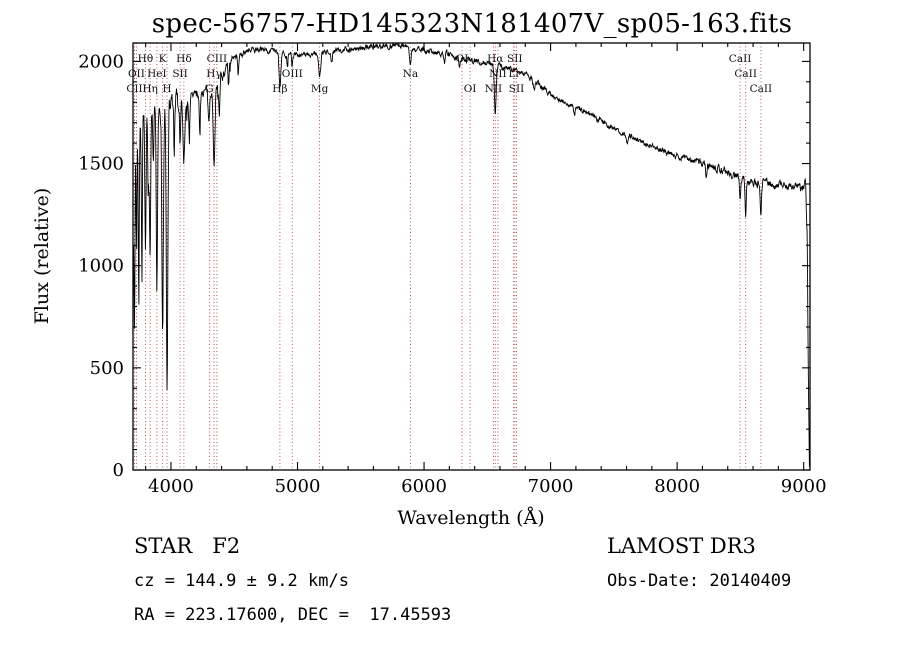 This screenshot has height=649, width=900. I want to click on x-axis-label: Wavelength (Å), so click(471, 518).